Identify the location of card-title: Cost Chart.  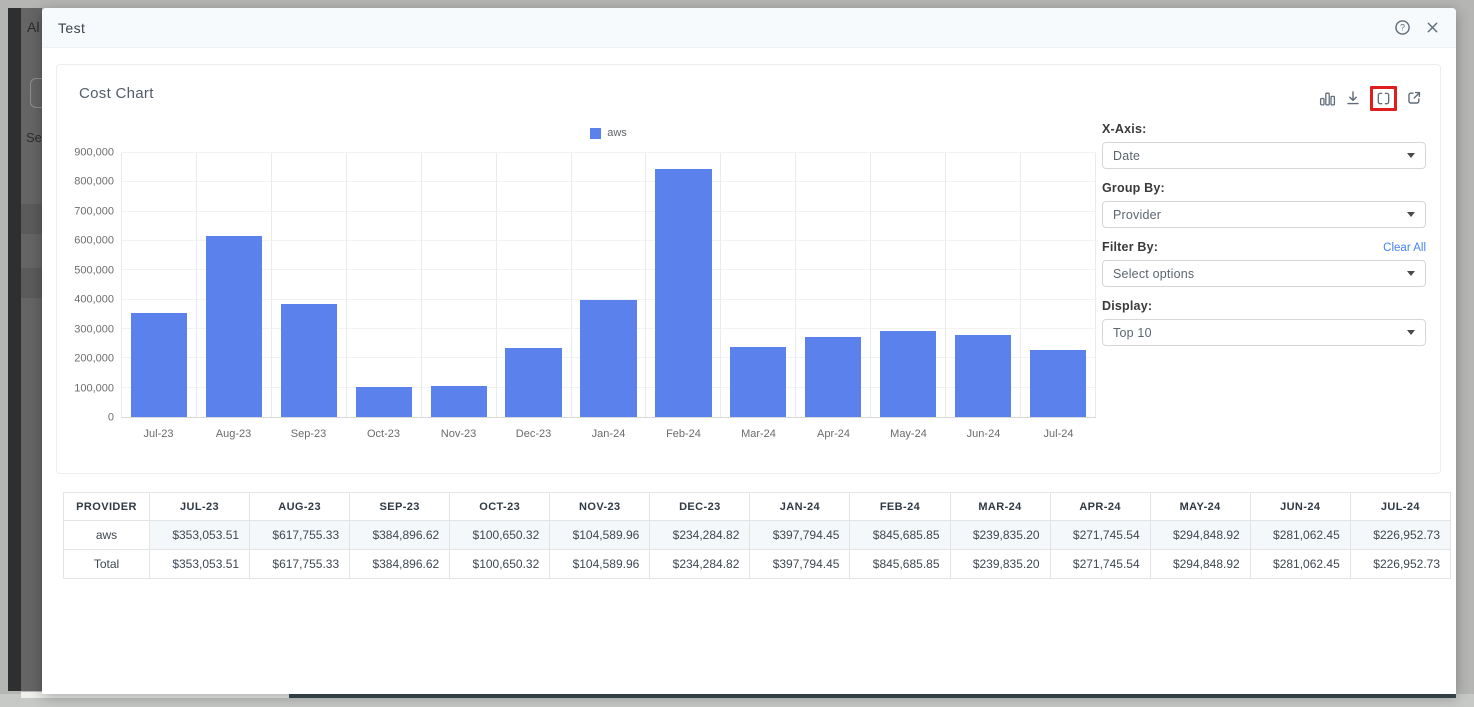
(116, 93).